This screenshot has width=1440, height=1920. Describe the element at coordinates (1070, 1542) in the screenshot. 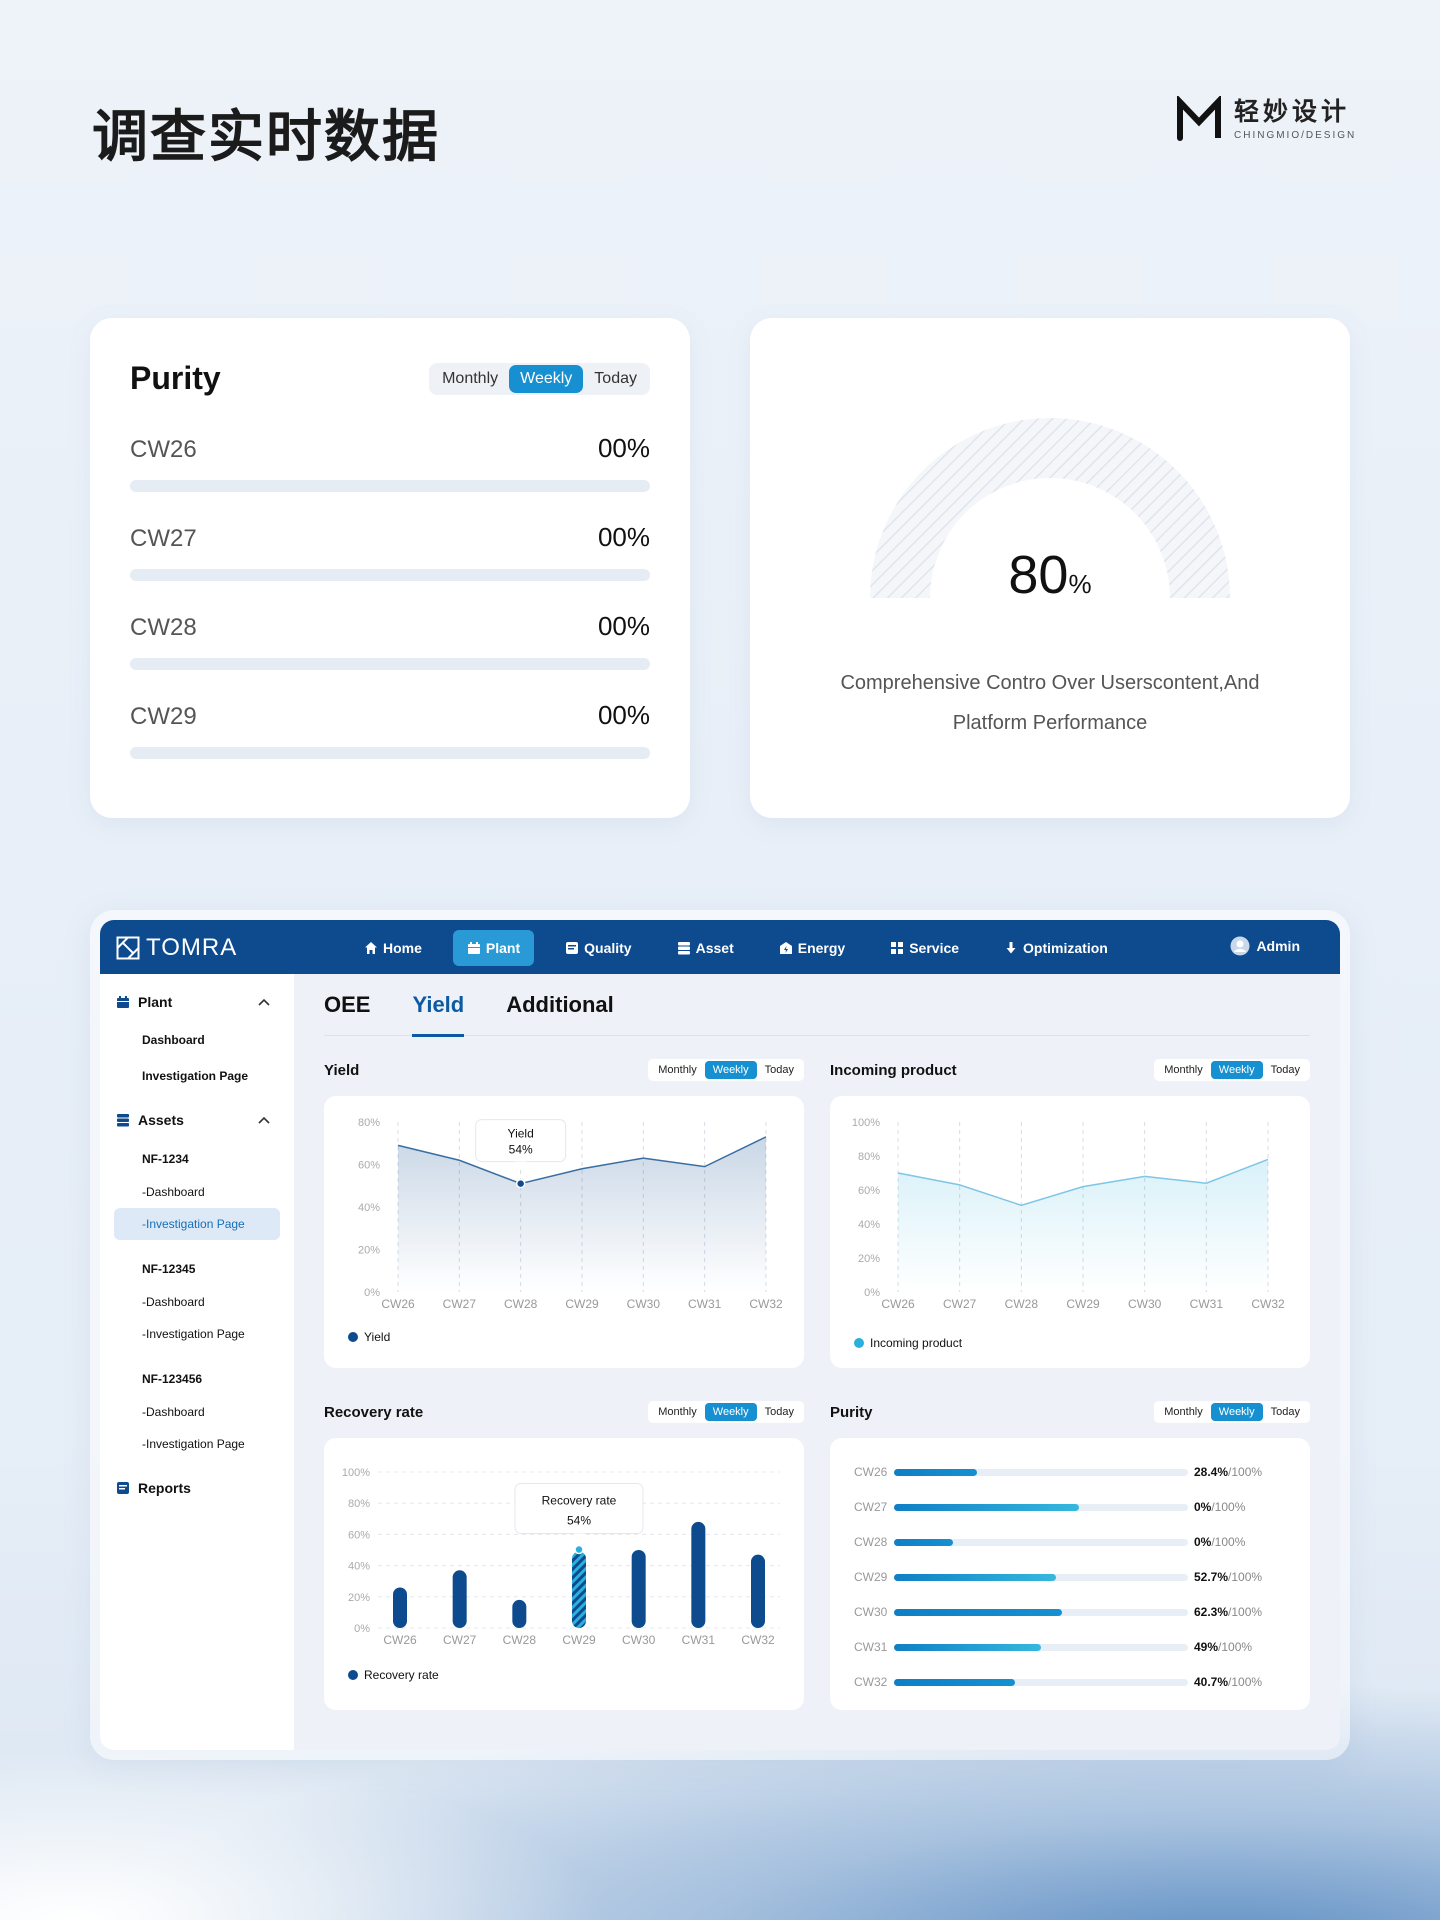

I see `purity-bar-row: CW28 0%/100%` at that location.